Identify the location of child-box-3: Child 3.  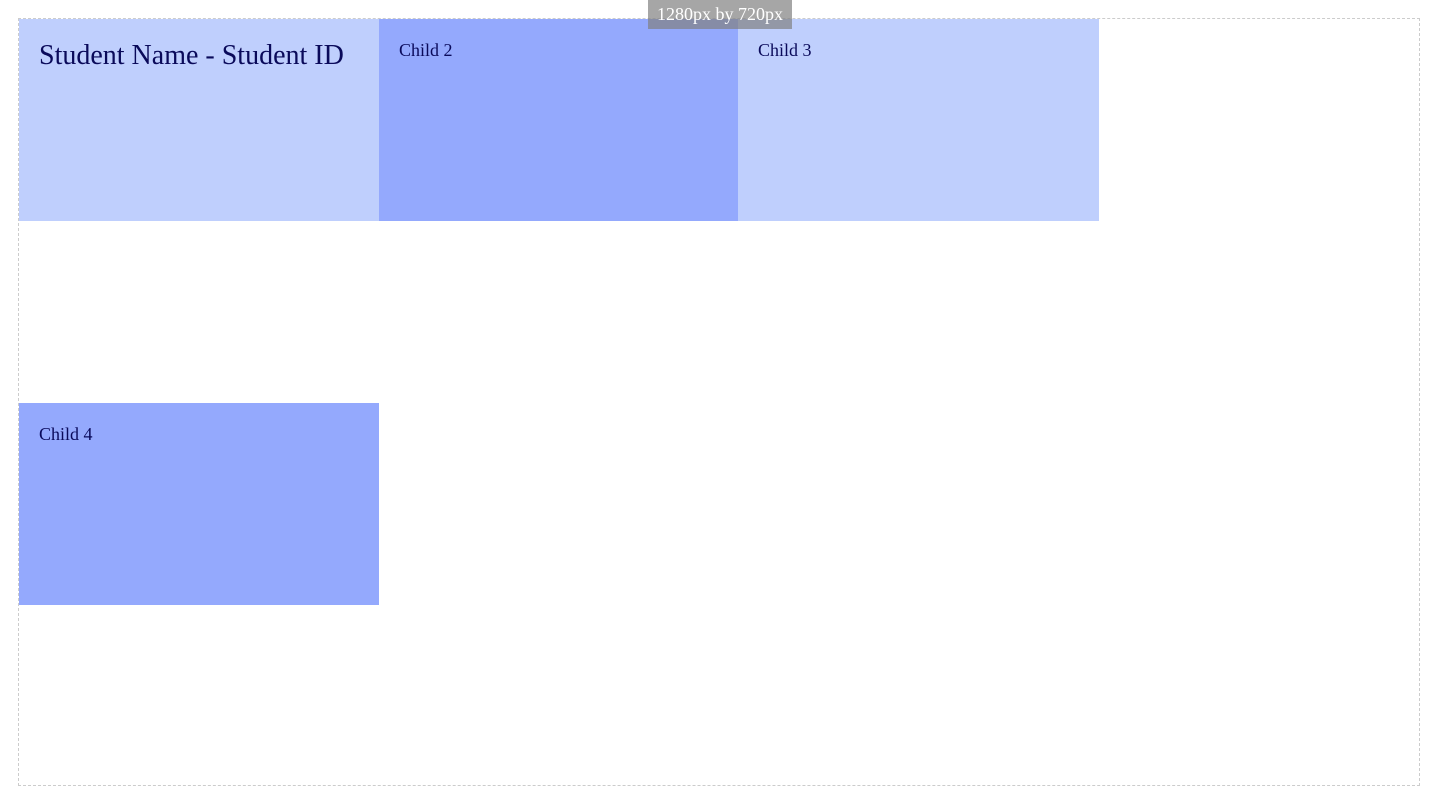
(918, 120).